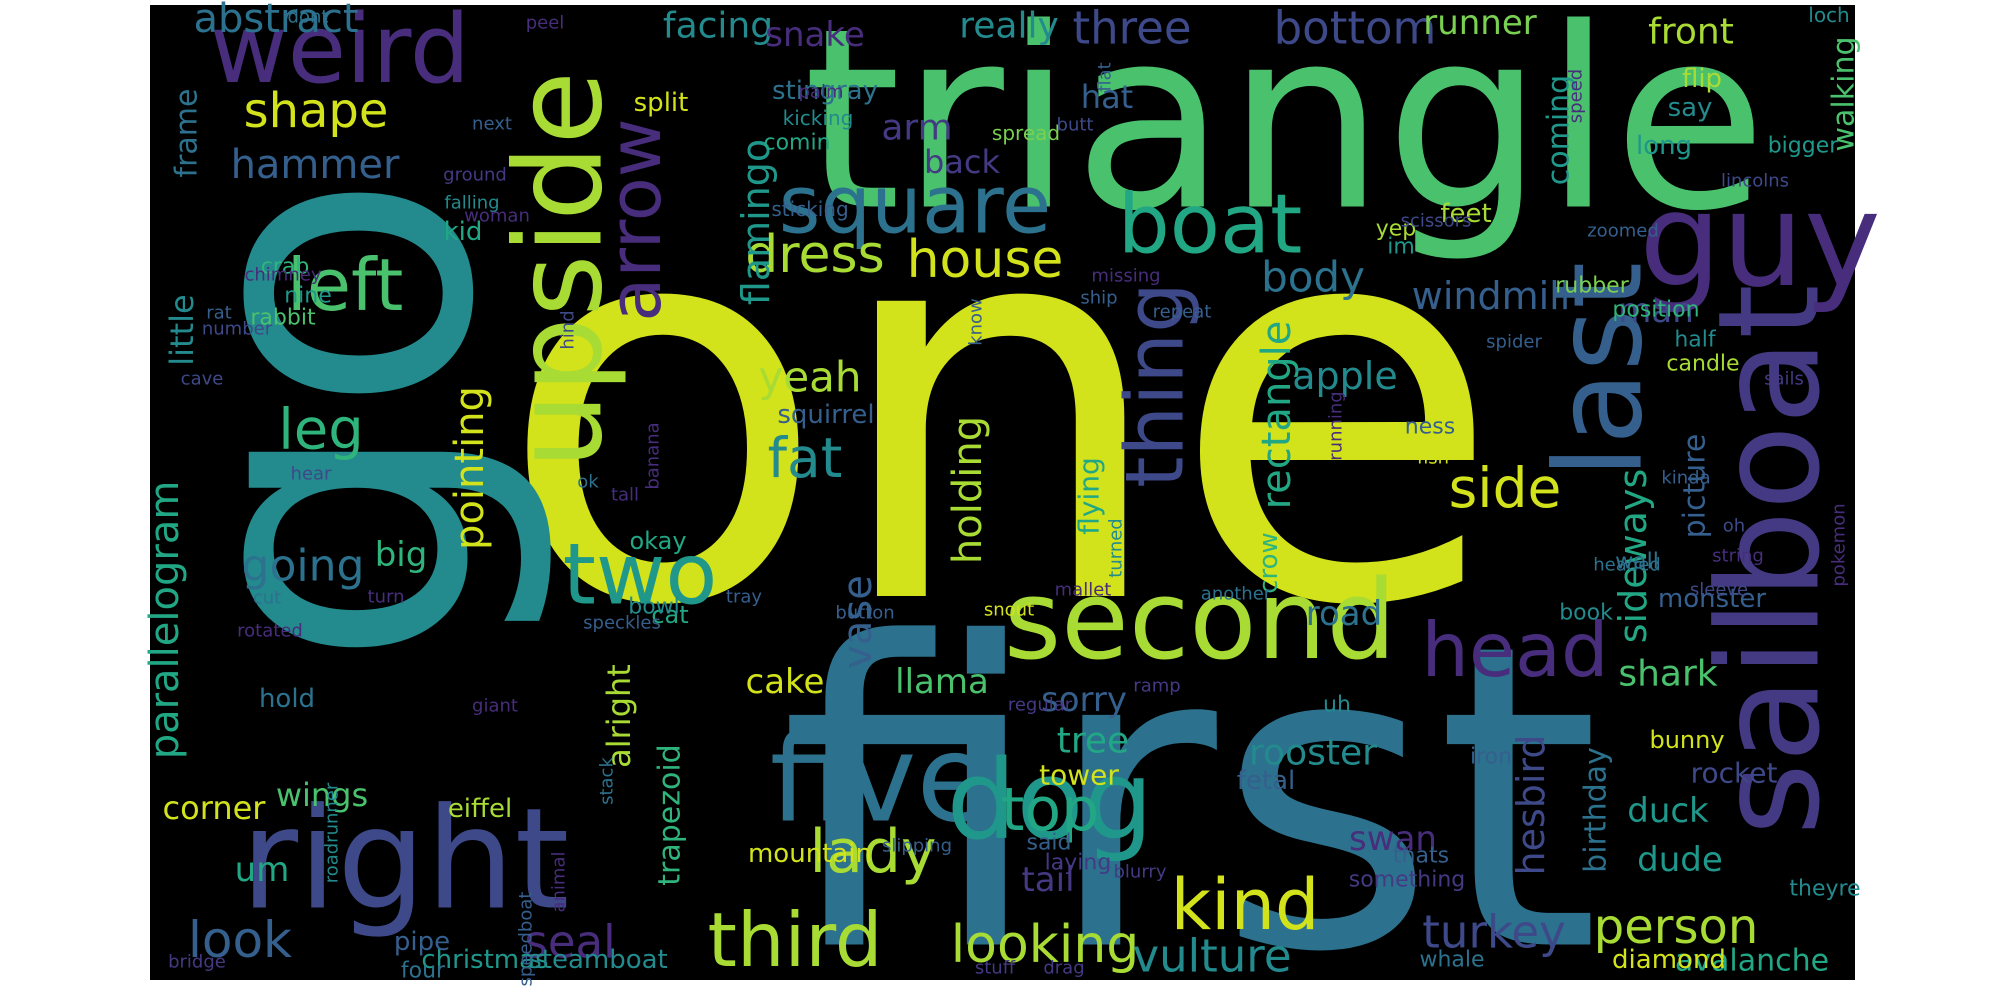 The image size is (2000, 1000). Describe the element at coordinates (1804, 146) in the screenshot. I see `word-bigger: bigger` at that location.